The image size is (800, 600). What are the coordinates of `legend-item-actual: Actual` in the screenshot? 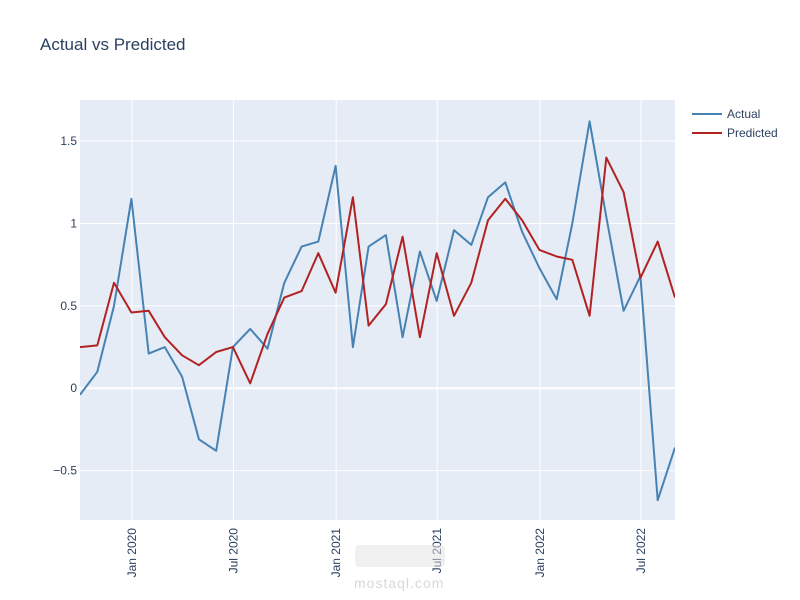 It's located at (726, 114).